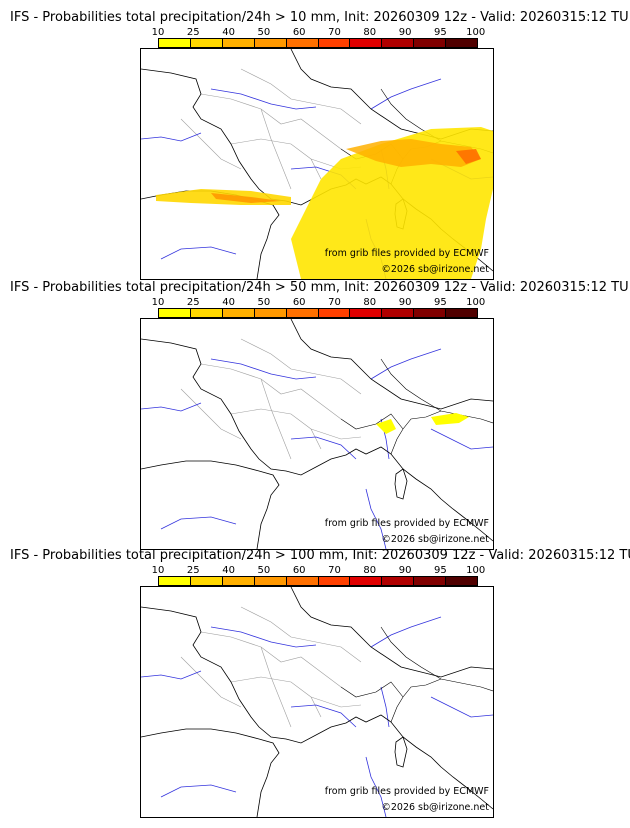 The width and height of the screenshot is (630, 828). Describe the element at coordinates (450, 419) in the screenshot. I see `probability-area-alps-east` at that location.